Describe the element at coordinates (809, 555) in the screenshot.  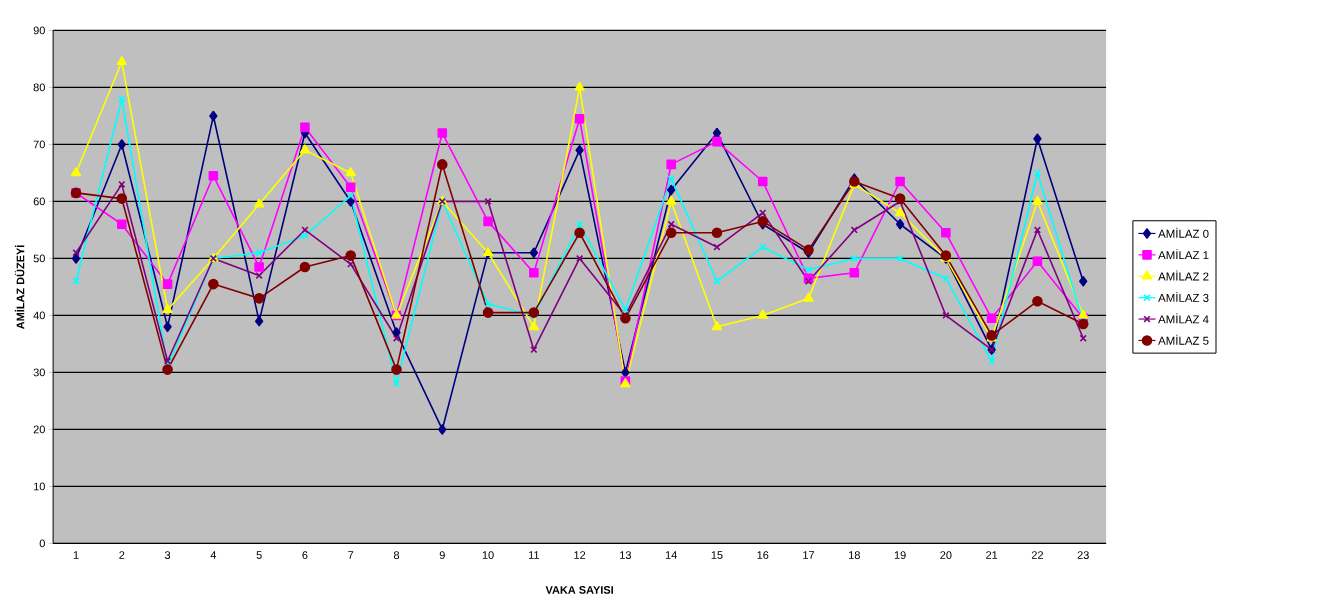
I see `x-tick-label: 17` at that location.